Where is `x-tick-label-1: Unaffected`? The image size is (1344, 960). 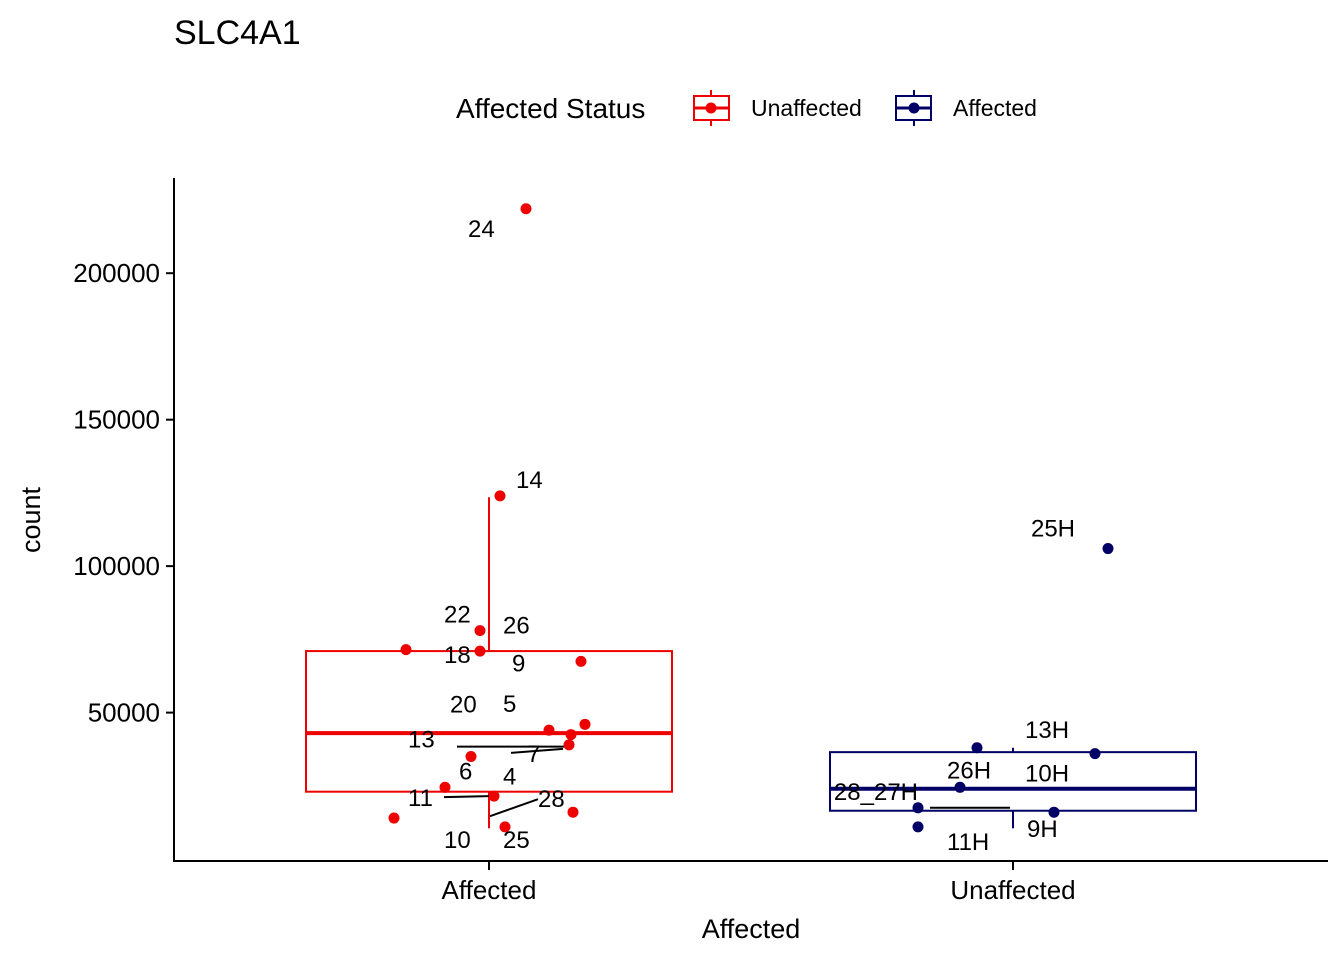
x-tick-label-1: Unaffected is located at coordinates (1012, 890).